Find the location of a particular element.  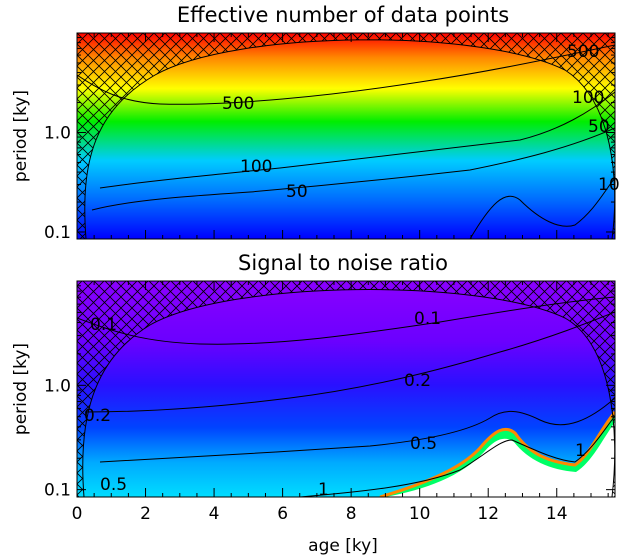

x-axis-label: age [ky] is located at coordinates (343, 546).